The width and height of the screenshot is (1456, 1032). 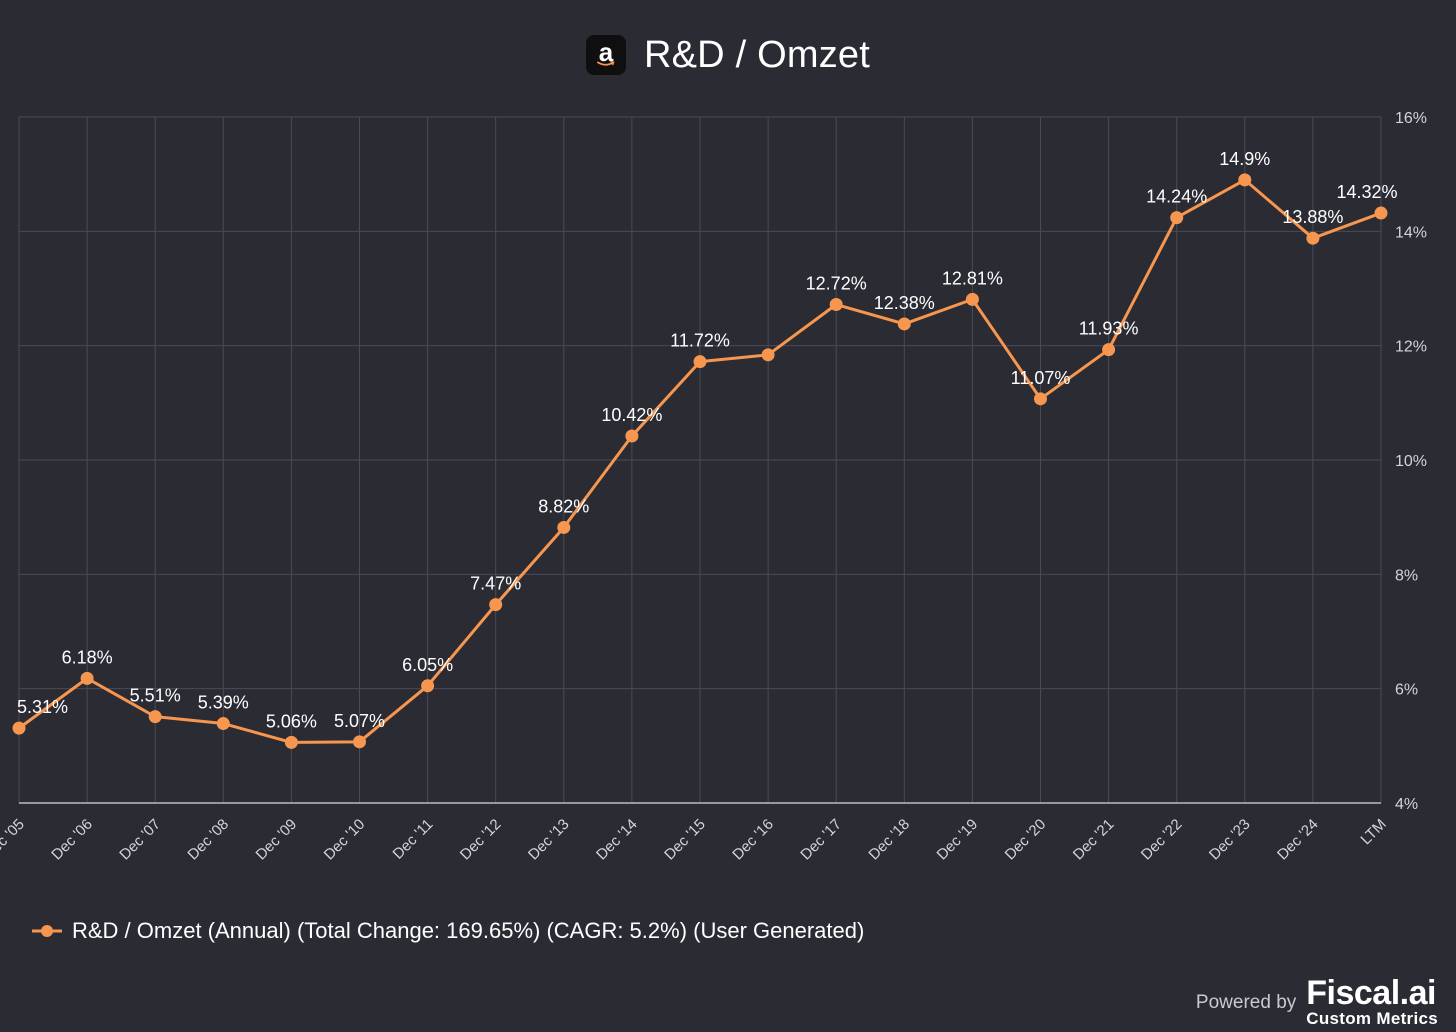 I want to click on data-label: 5.07%, so click(x=359, y=721).